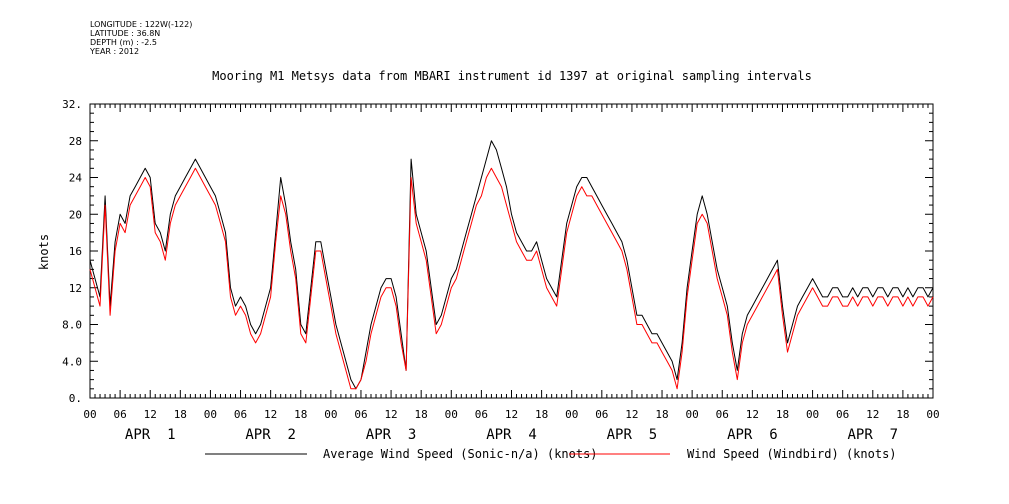 This screenshot has height=504, width=1009. What do you see at coordinates (150, 435) in the screenshot?
I see `day-label: APR 1` at bounding box center [150, 435].